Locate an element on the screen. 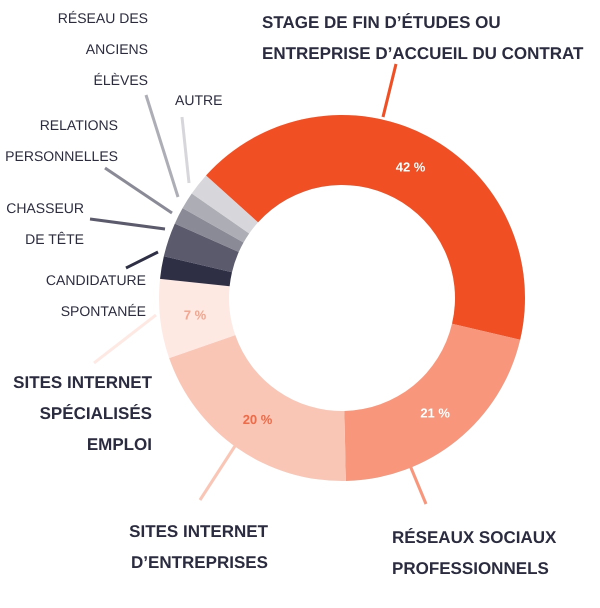 This screenshot has width=600, height=608. slice-label: RÉSEAU DES ANCIENS ÉLÈVES is located at coordinates (103, 49).